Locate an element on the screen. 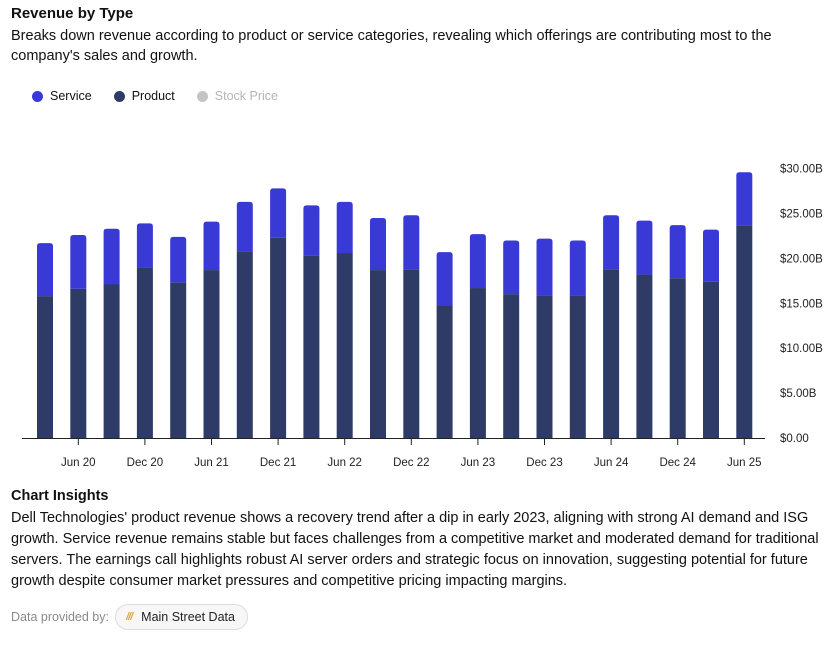 The image size is (837, 646). main-street-data-logo-icon: /// is located at coordinates (129, 617).